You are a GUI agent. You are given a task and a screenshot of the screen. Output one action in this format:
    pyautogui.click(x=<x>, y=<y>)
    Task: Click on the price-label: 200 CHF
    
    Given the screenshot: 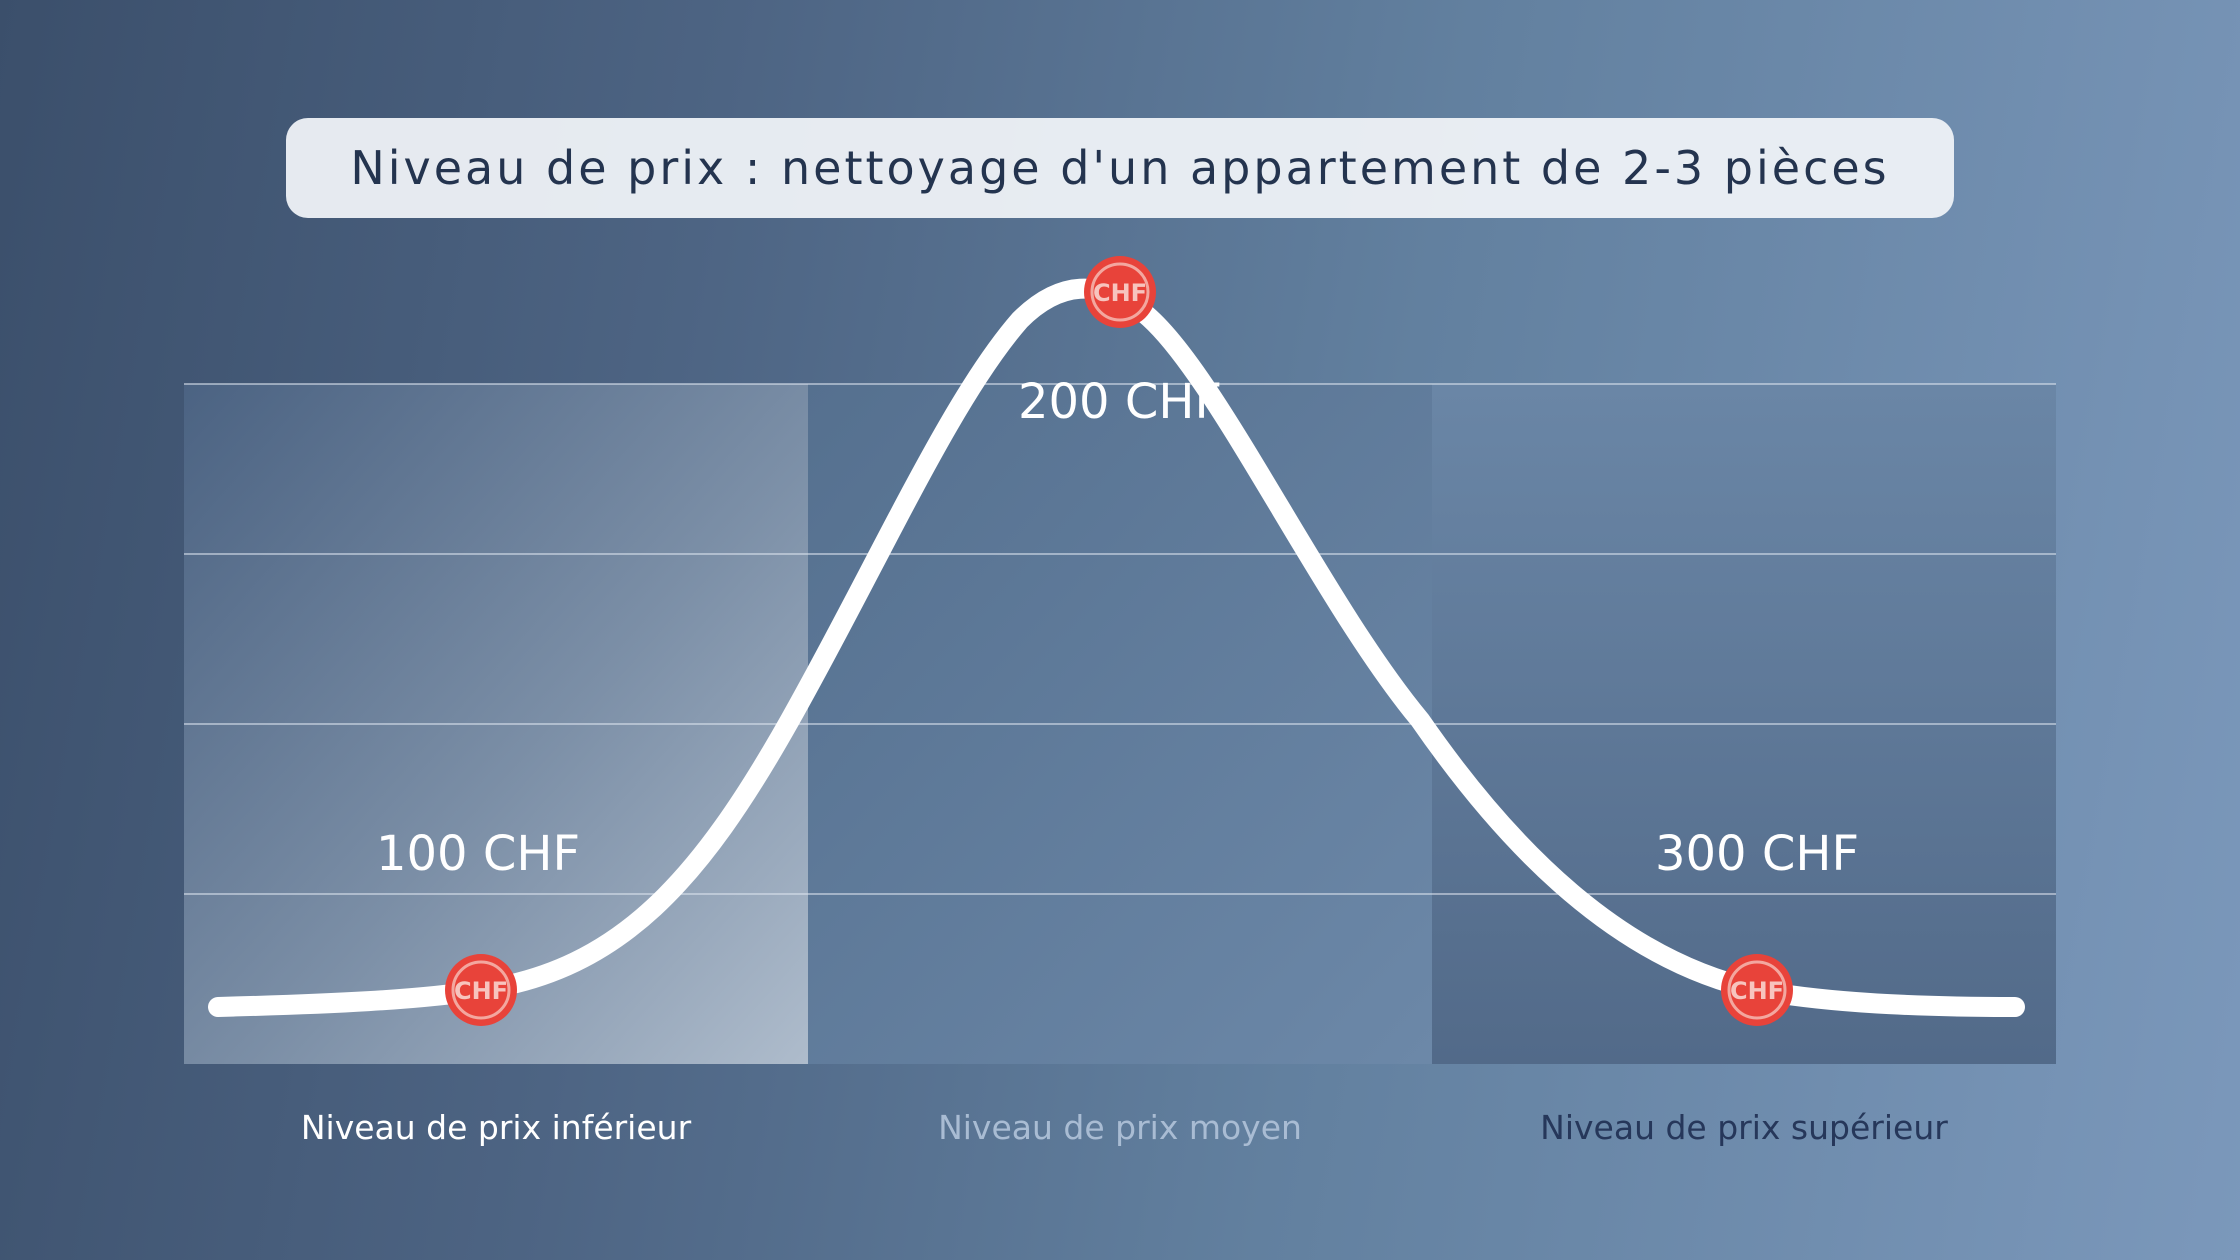 What is the action you would take?
    pyautogui.click(x=1120, y=402)
    